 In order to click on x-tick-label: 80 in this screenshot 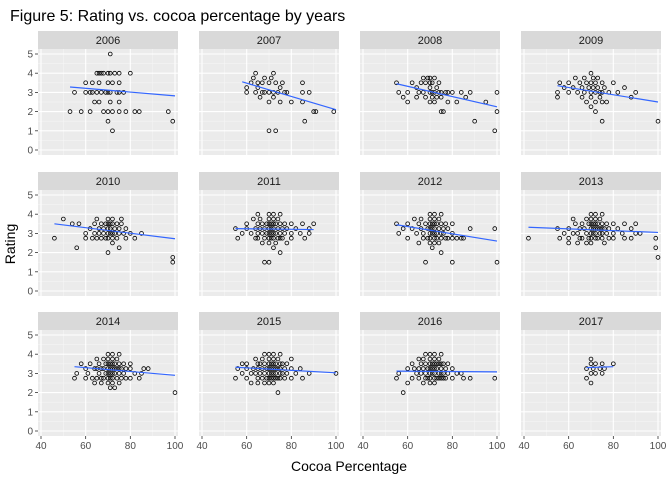, I will do `click(614, 446)`.